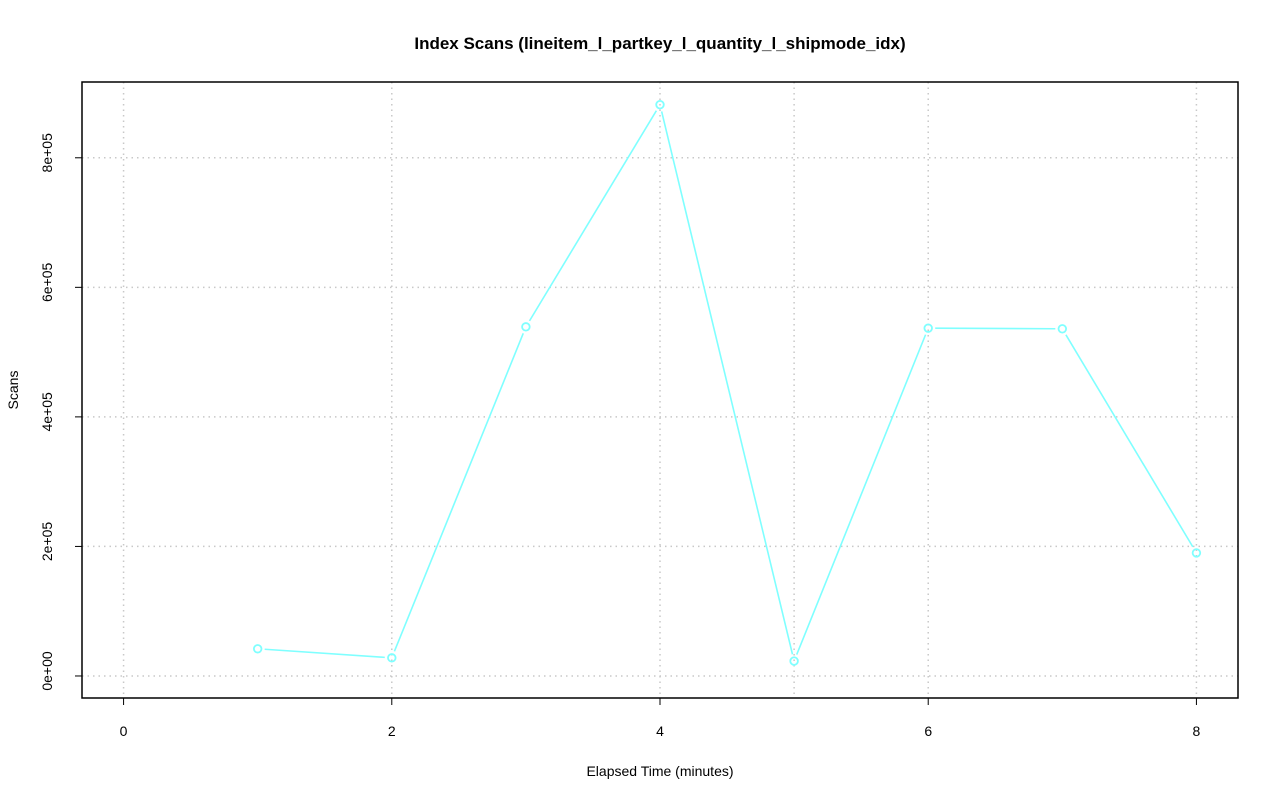  What do you see at coordinates (392, 731) in the screenshot?
I see `x-tick-label: 2` at bounding box center [392, 731].